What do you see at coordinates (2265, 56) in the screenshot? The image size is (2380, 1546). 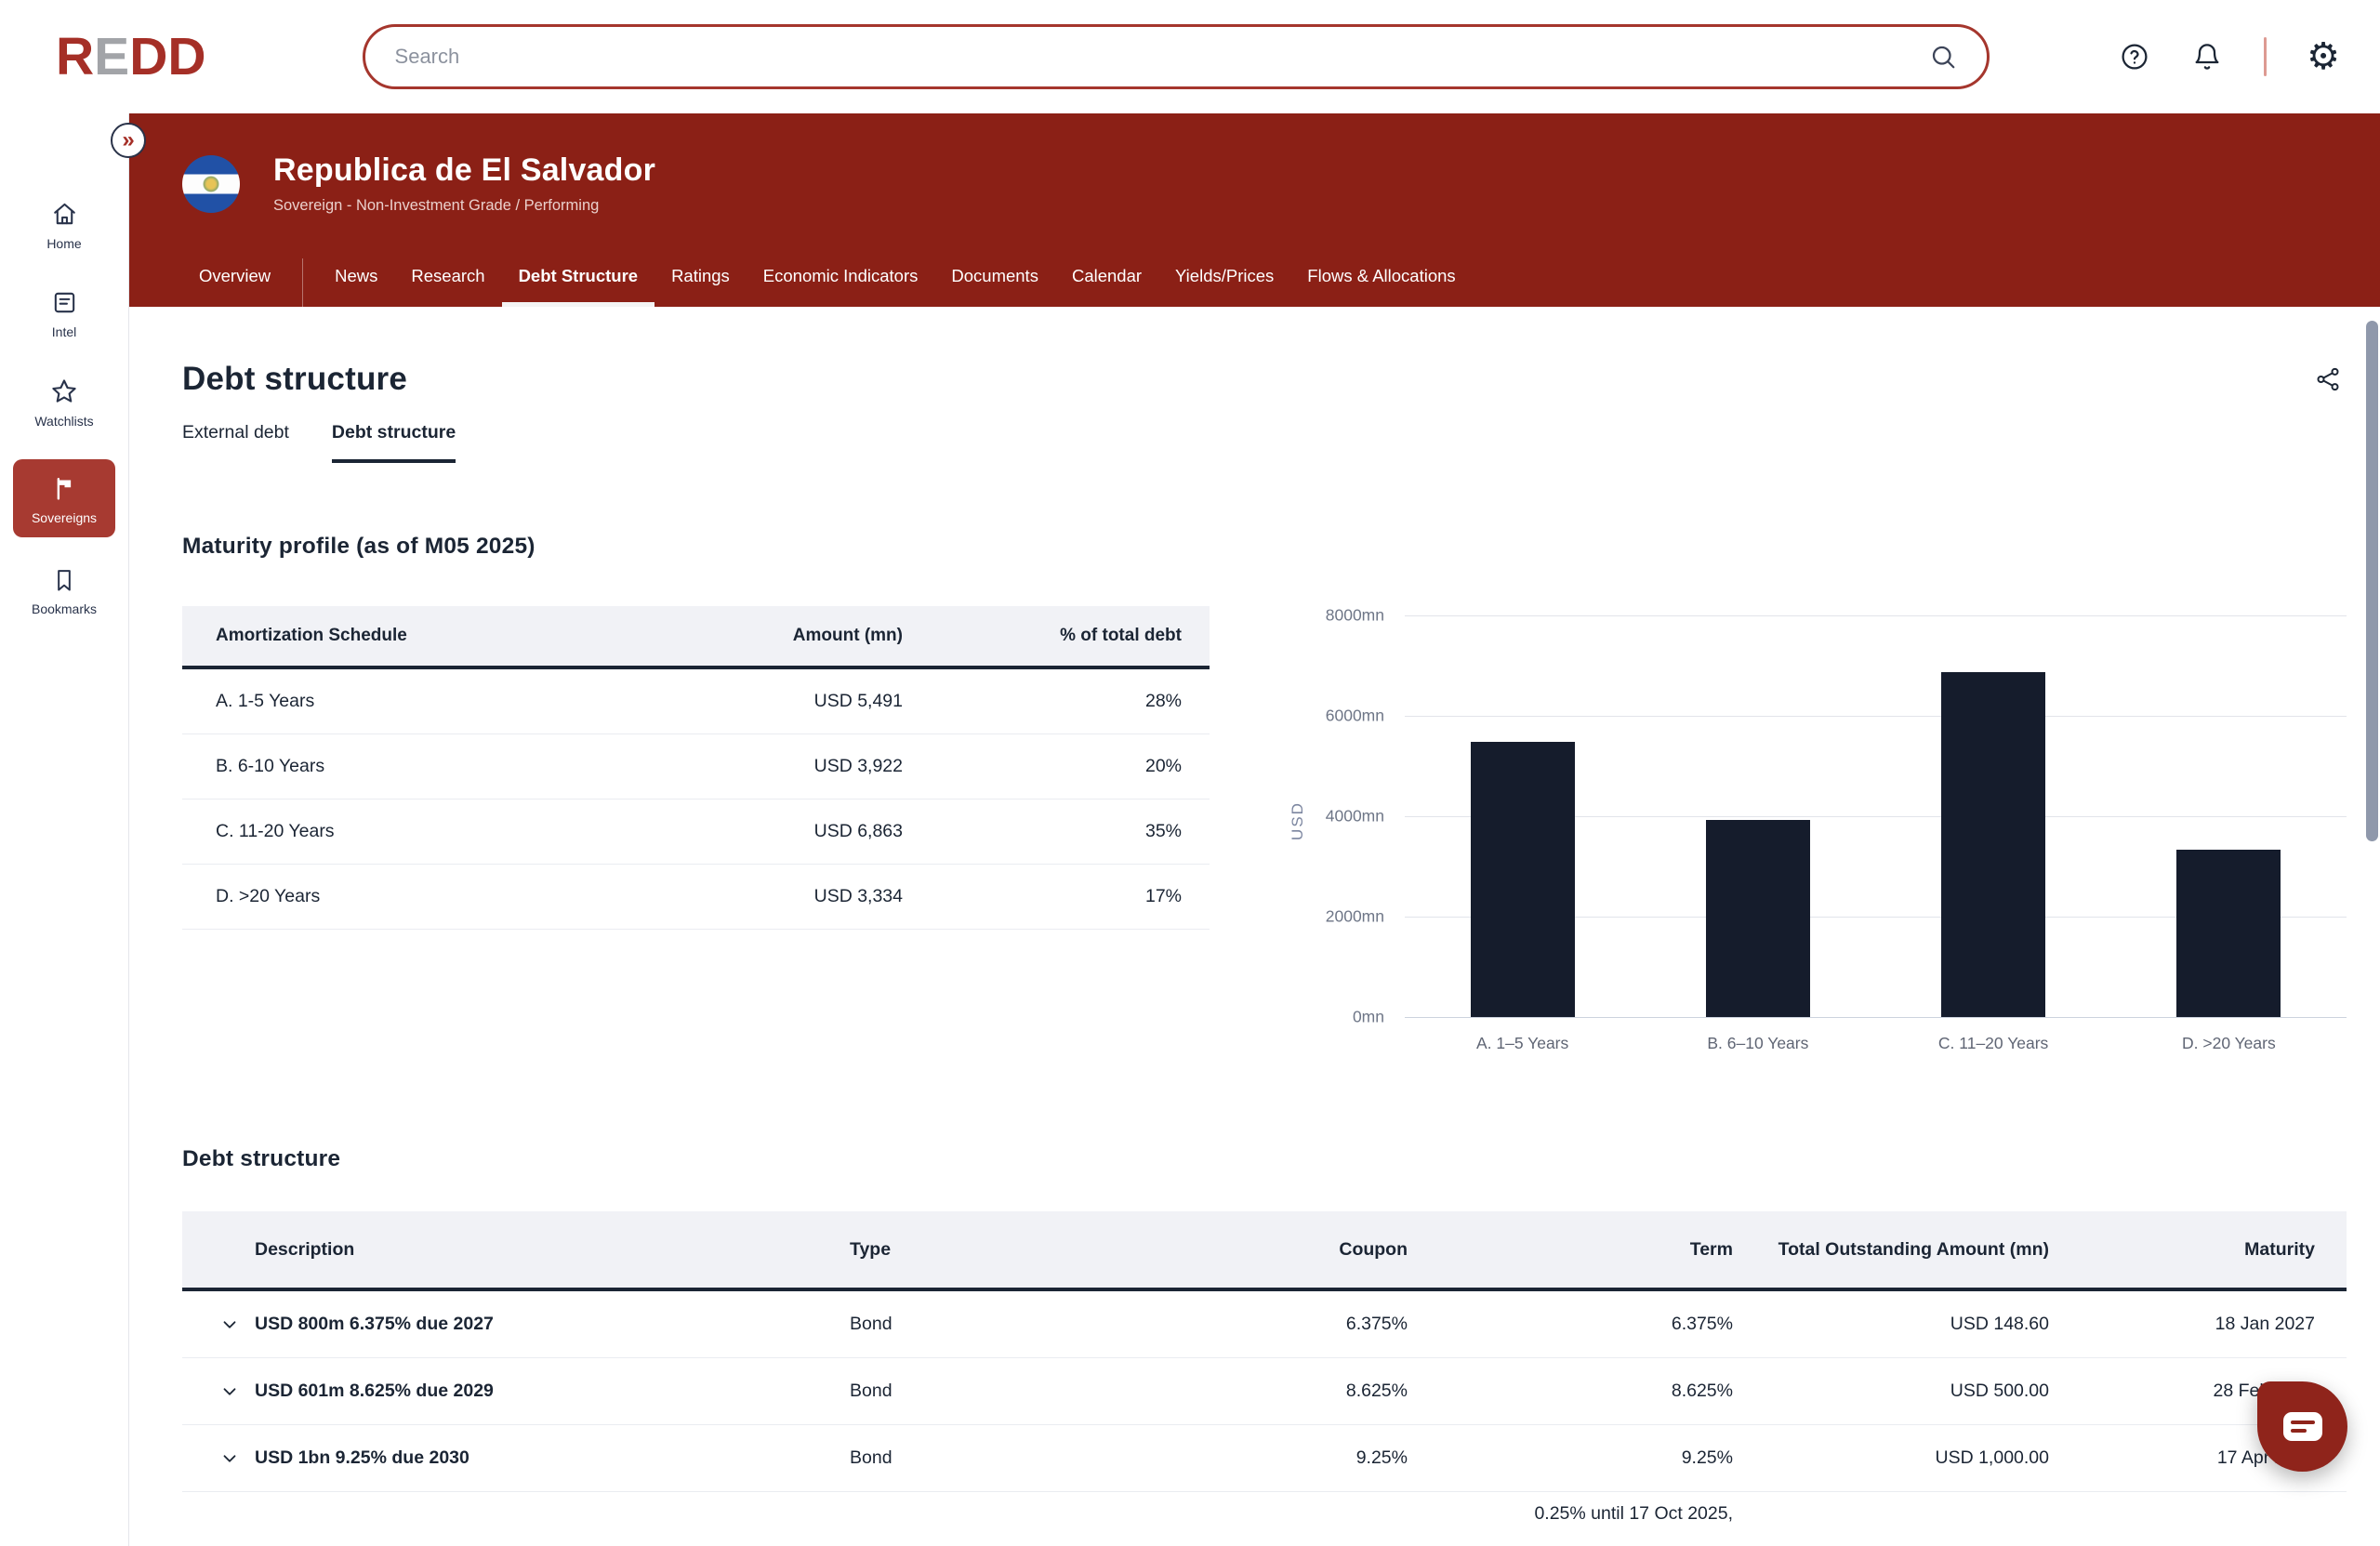 I see `topbar-divider` at bounding box center [2265, 56].